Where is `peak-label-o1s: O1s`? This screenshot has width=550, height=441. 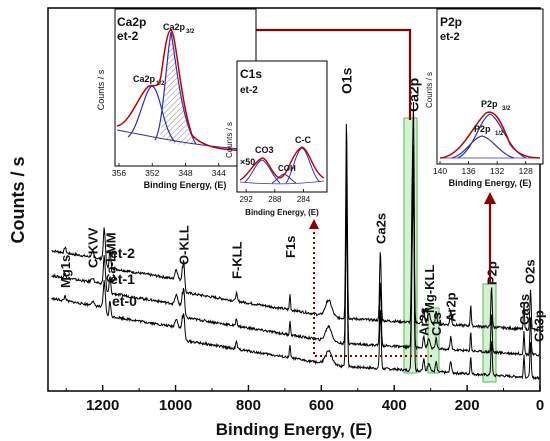 peak-label-o1s: O1s is located at coordinates (347, 80).